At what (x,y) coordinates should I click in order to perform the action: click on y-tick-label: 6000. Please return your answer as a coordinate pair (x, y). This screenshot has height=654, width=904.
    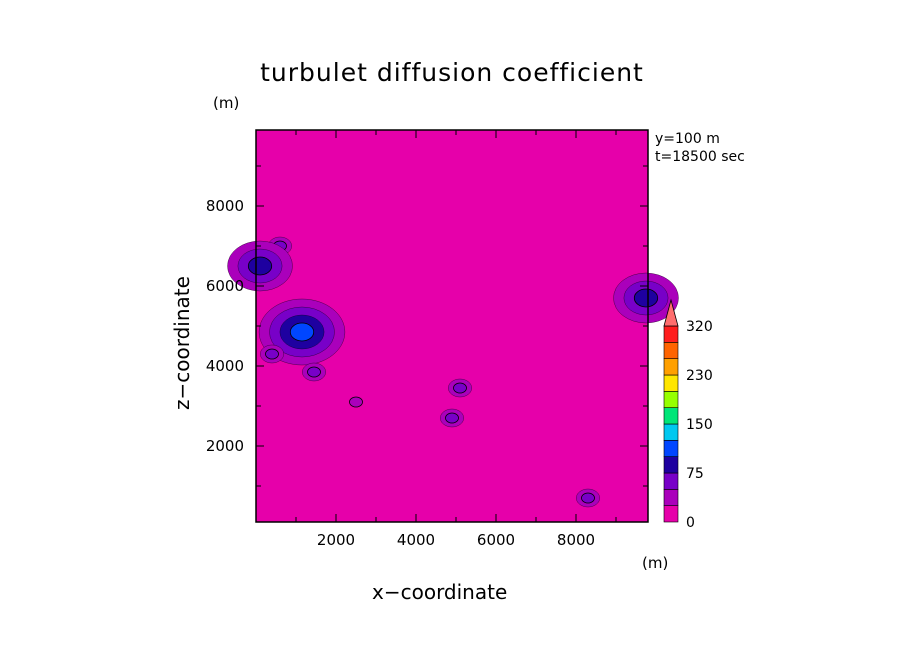
    Looking at the image, I should click on (225, 286).